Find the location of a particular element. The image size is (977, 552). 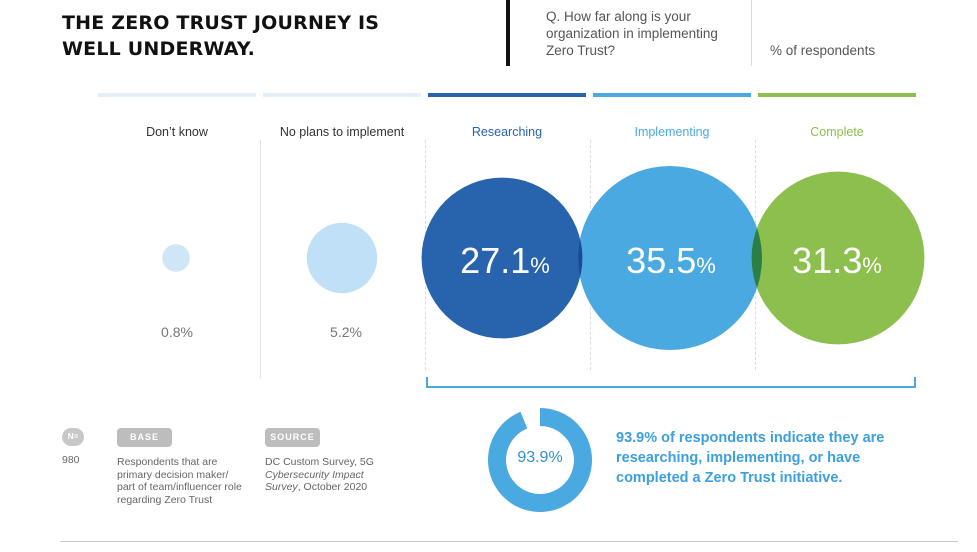

bubble-dont-know is located at coordinates (176, 258).